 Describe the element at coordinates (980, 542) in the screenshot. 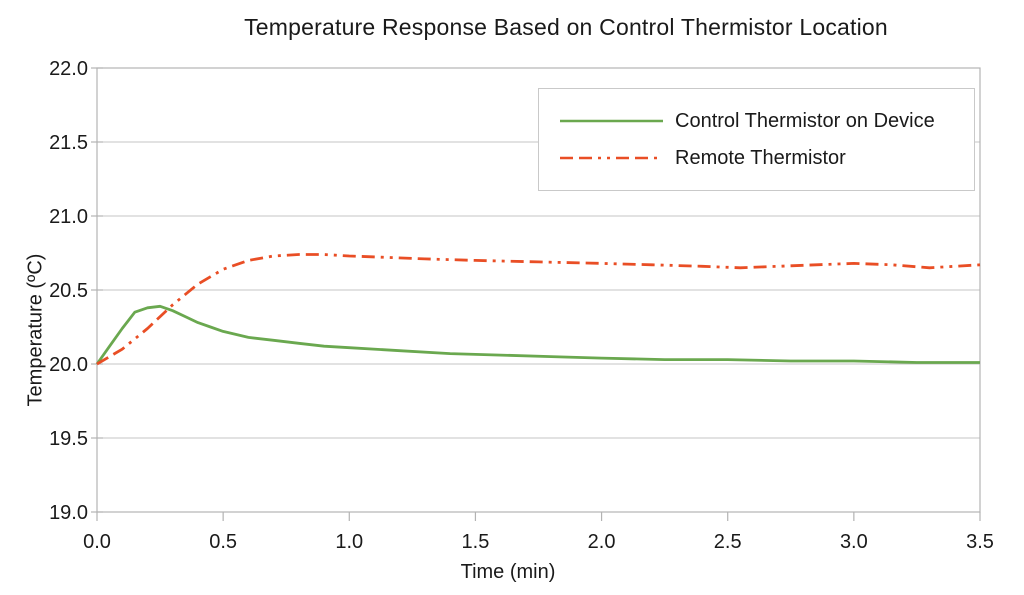

I see `svg-text: 3.5` at that location.